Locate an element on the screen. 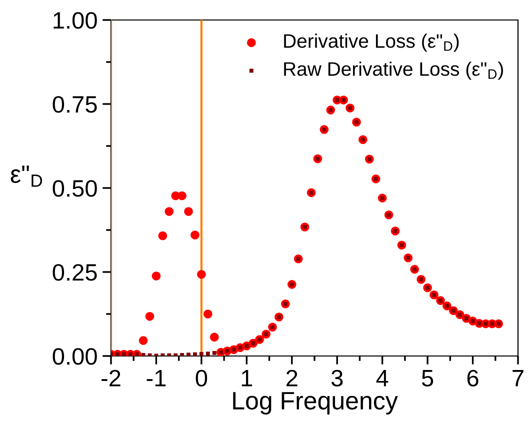 This screenshot has height=422, width=532. x-tick-label: 4 is located at coordinates (382, 378).